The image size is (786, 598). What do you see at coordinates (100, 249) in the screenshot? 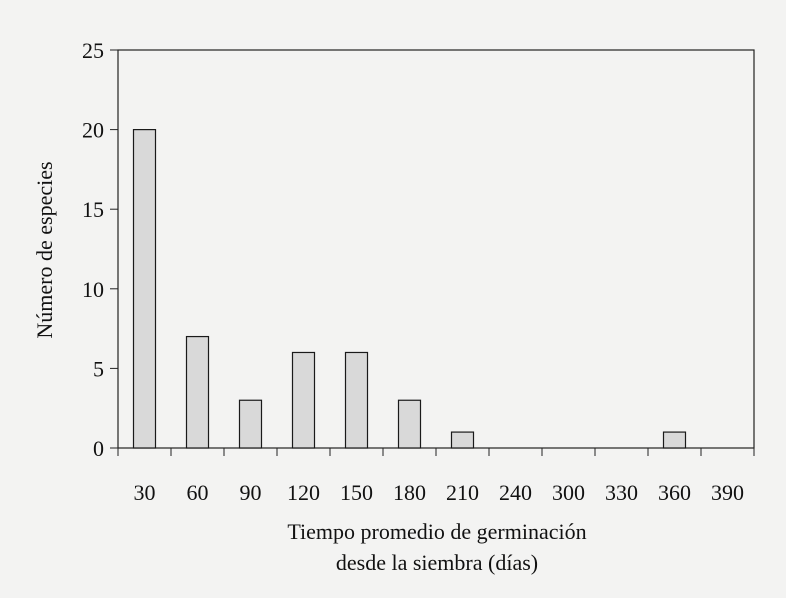
I see `y-axis-ticks: 0 5 10 15 20 25` at bounding box center [100, 249].